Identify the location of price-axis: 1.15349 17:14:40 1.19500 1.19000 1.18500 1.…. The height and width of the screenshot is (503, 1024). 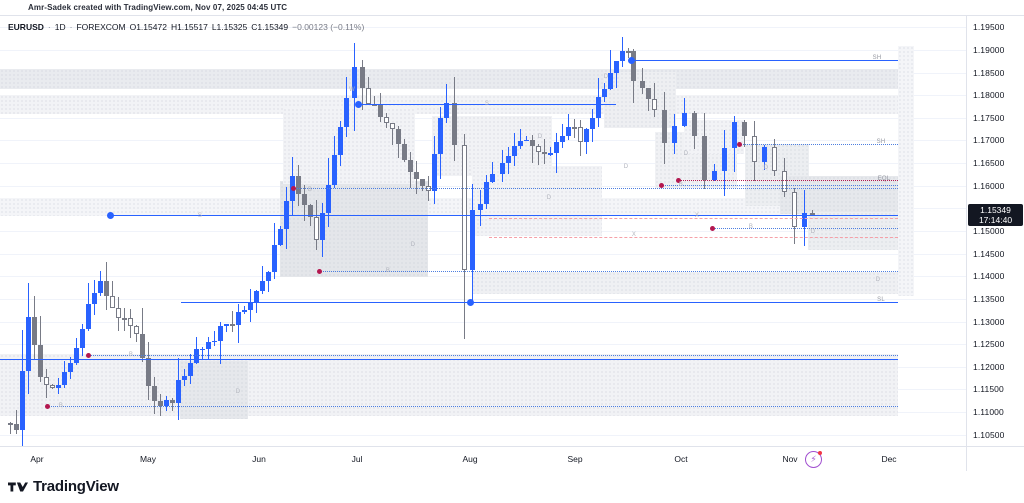
(995, 231).